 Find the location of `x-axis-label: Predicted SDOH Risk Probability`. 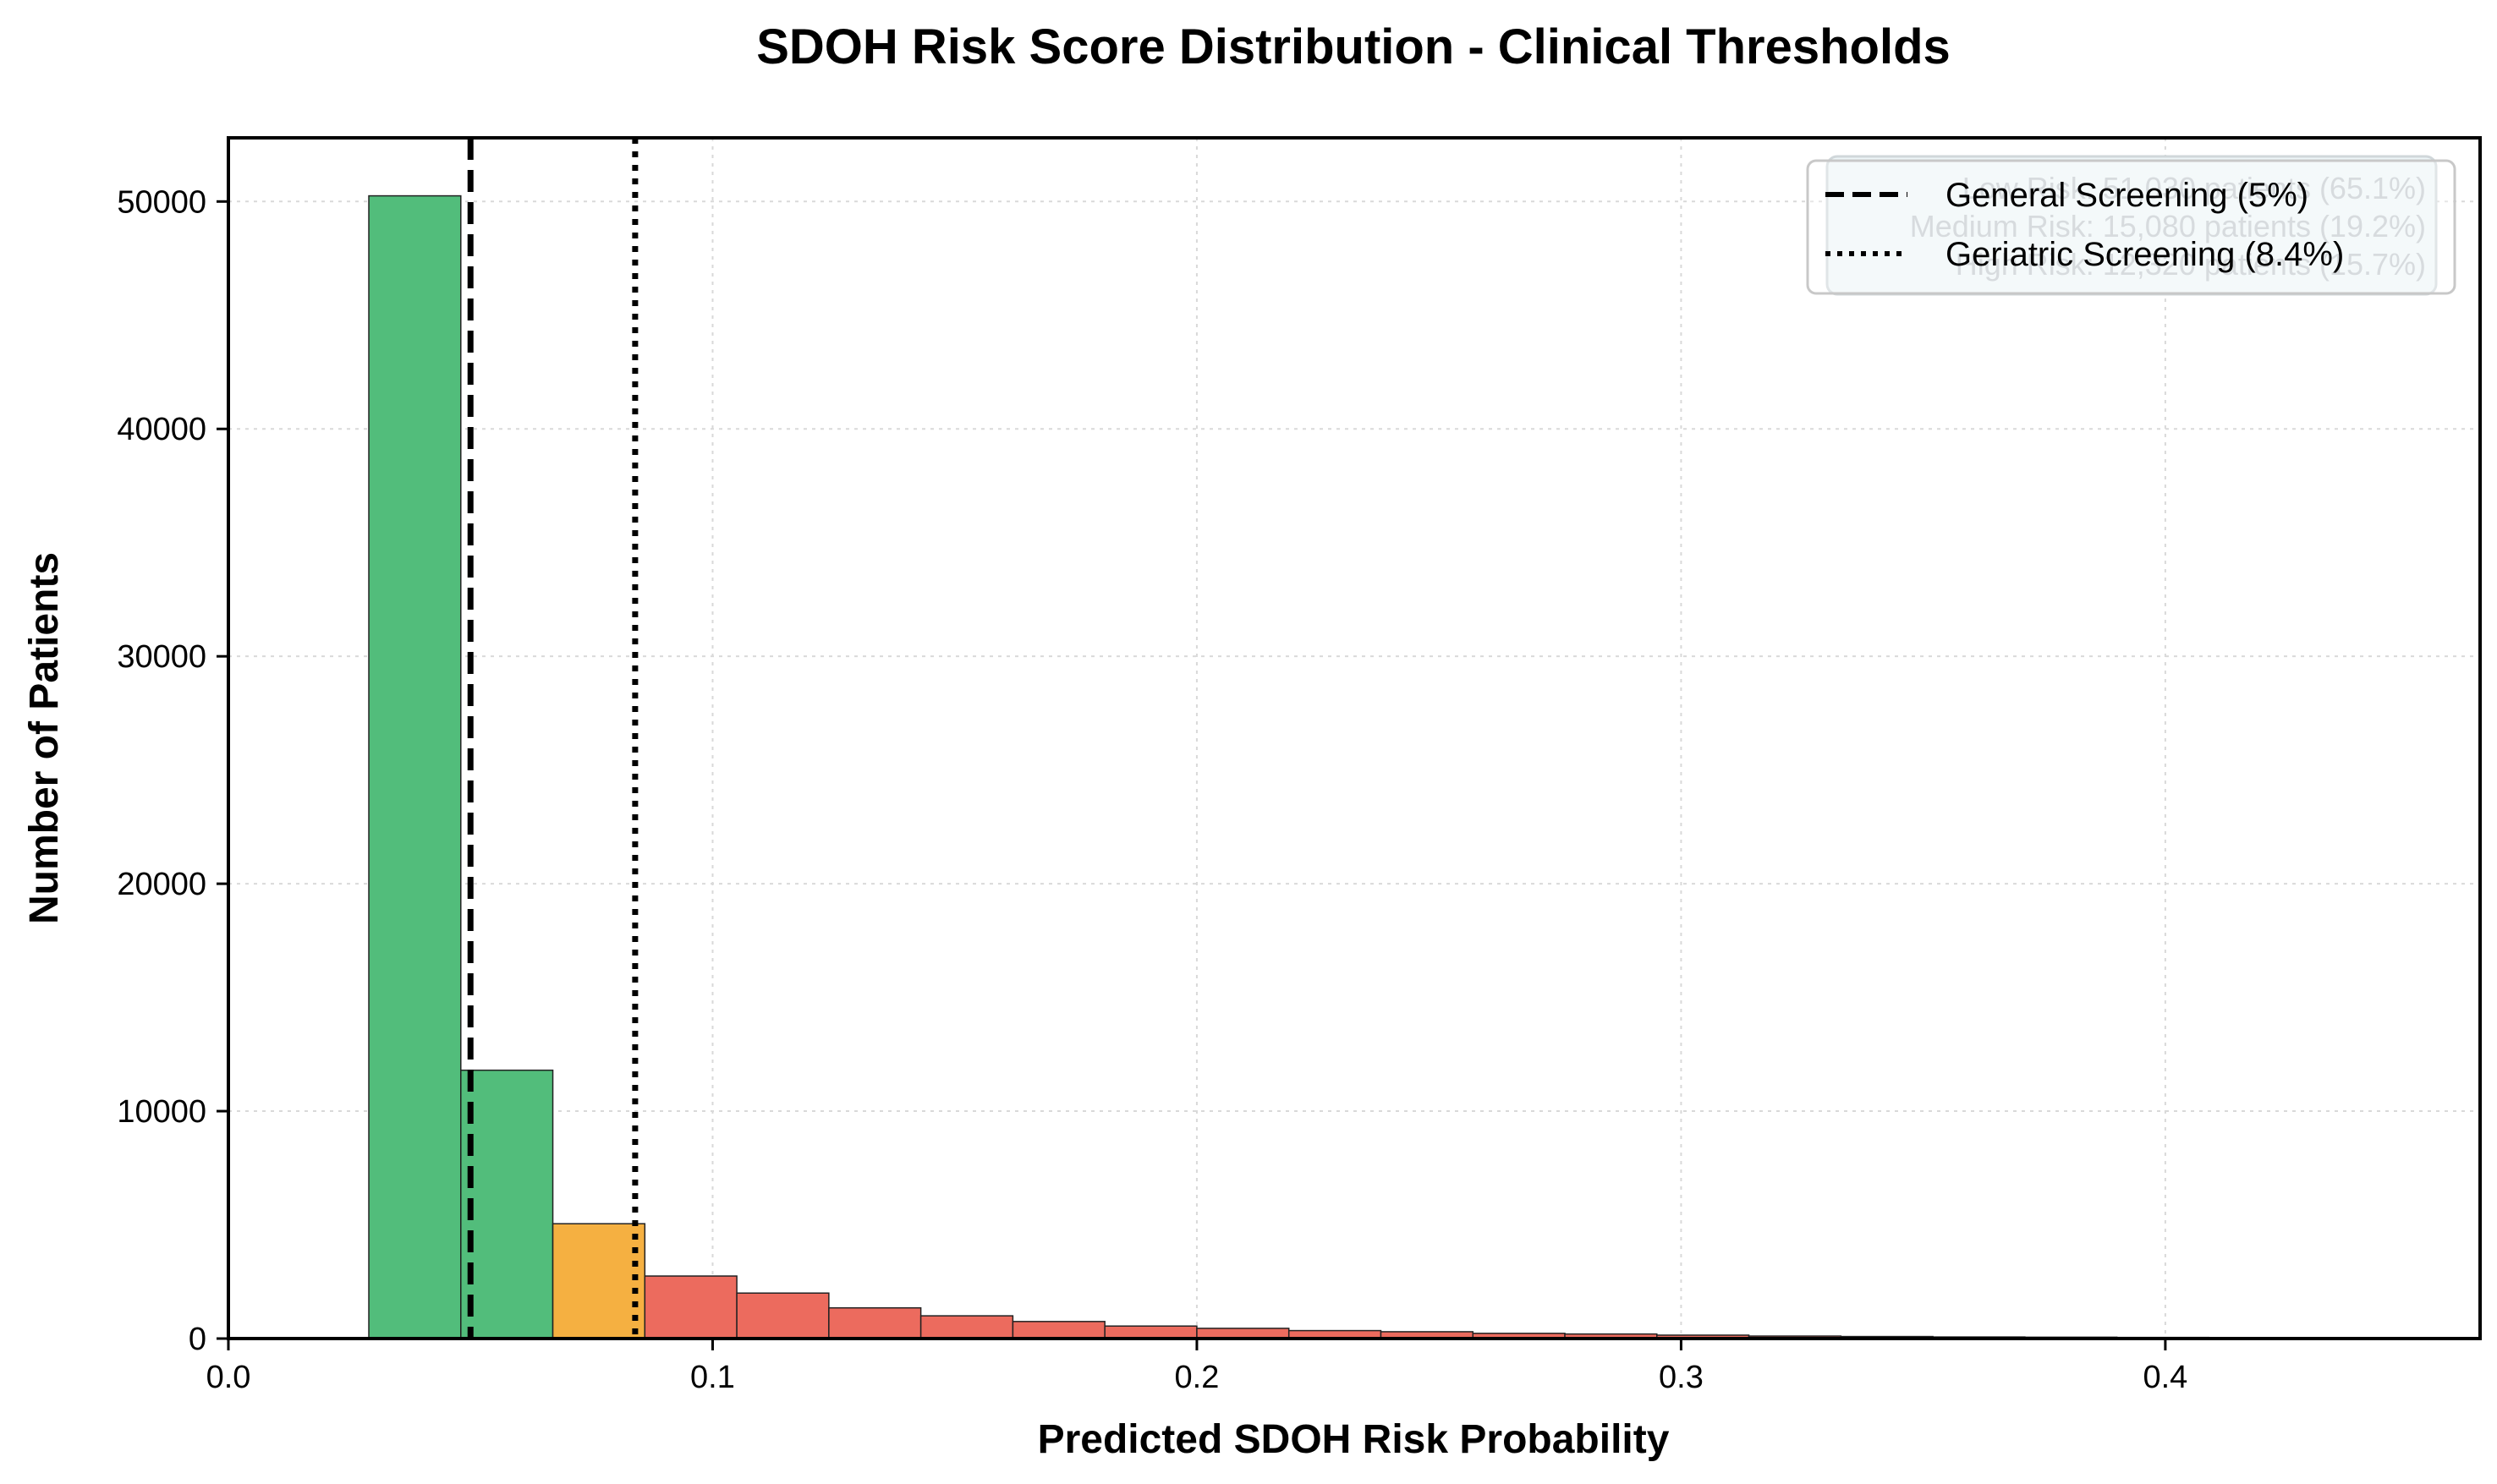

x-axis-label: Predicted SDOH Risk Probability is located at coordinates (1354, 1439).